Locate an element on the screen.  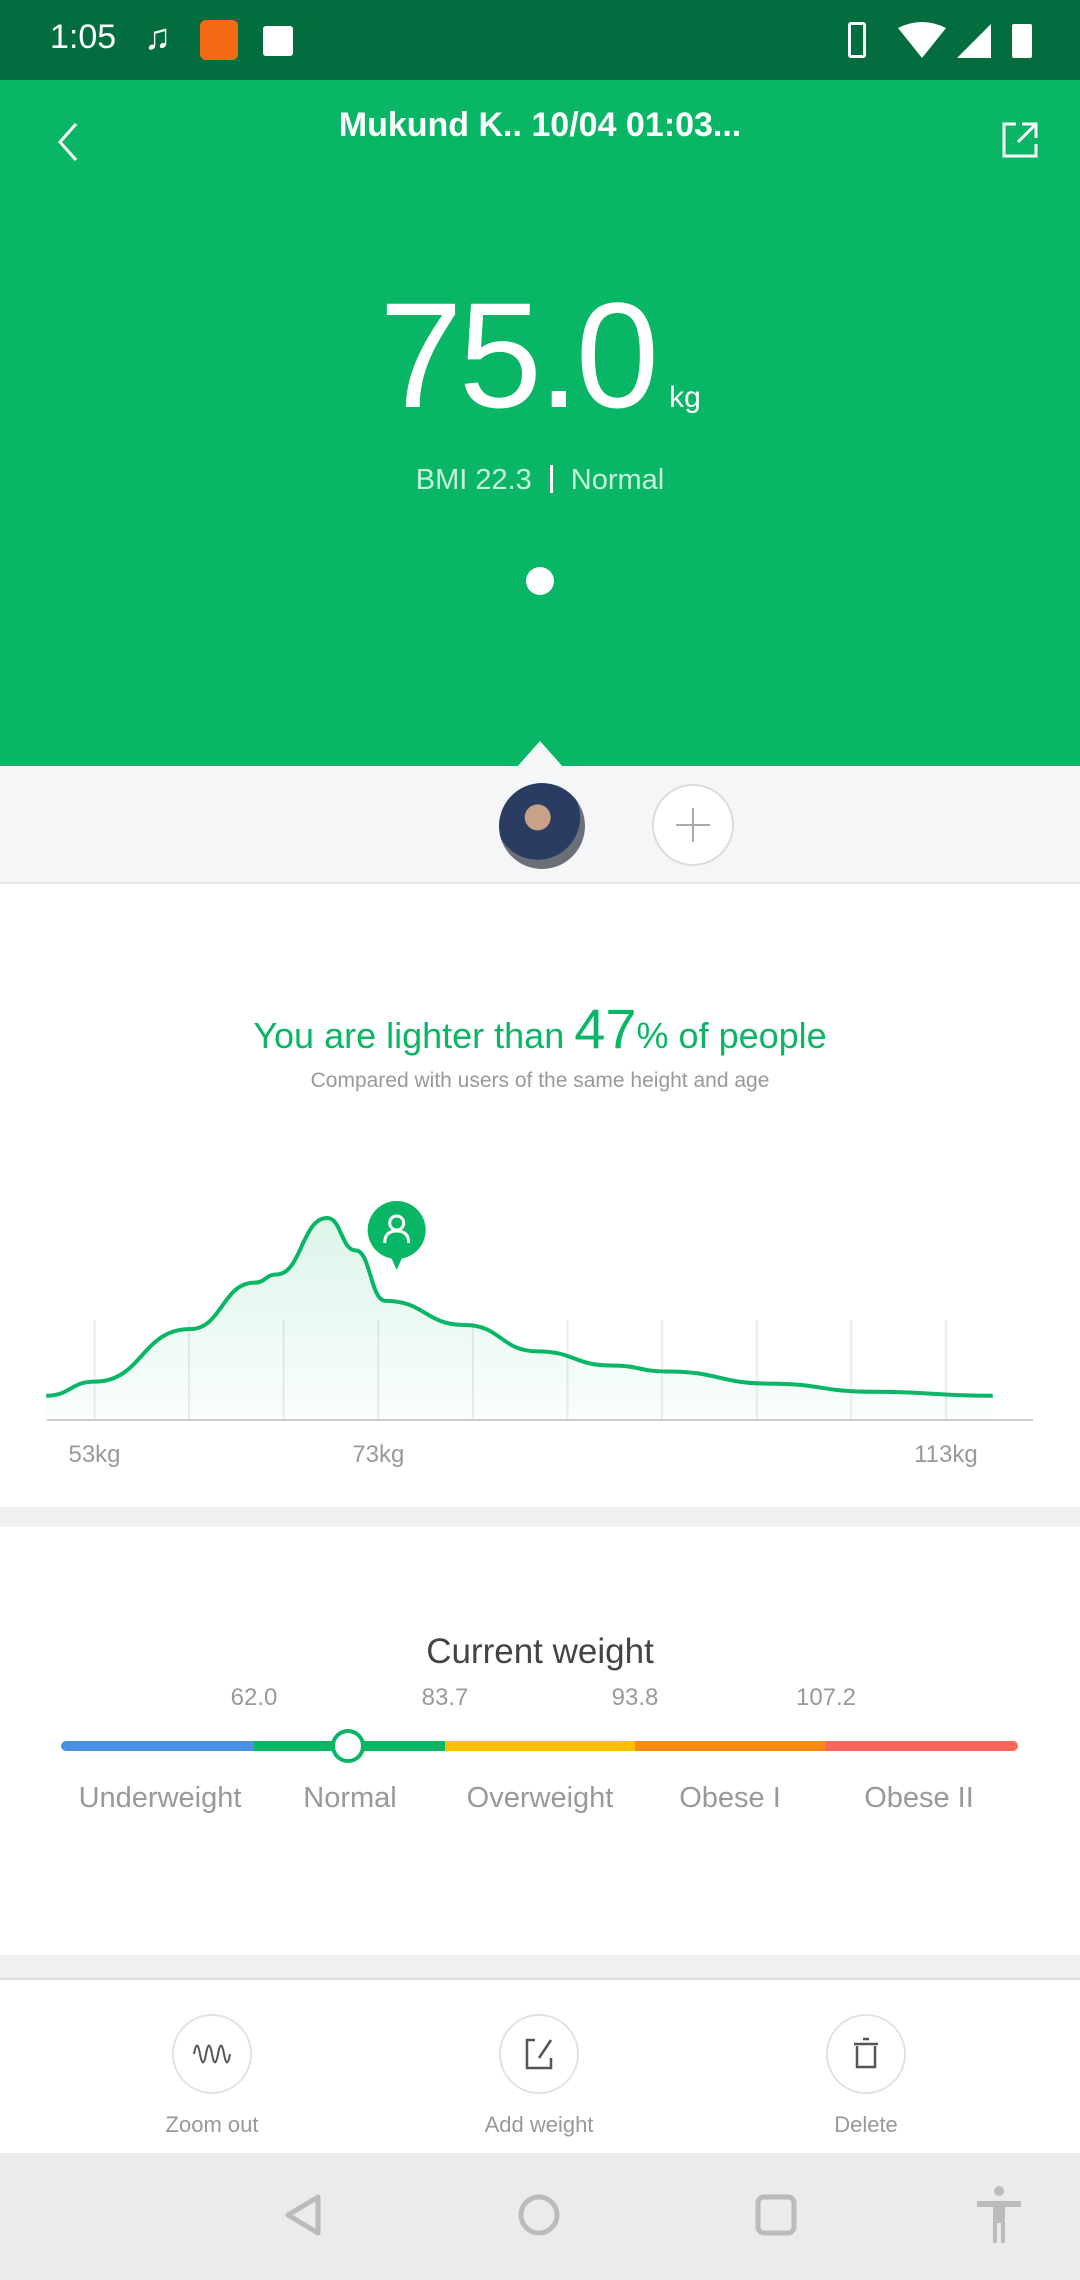
zoom-out-button is located at coordinates (212, 2054).